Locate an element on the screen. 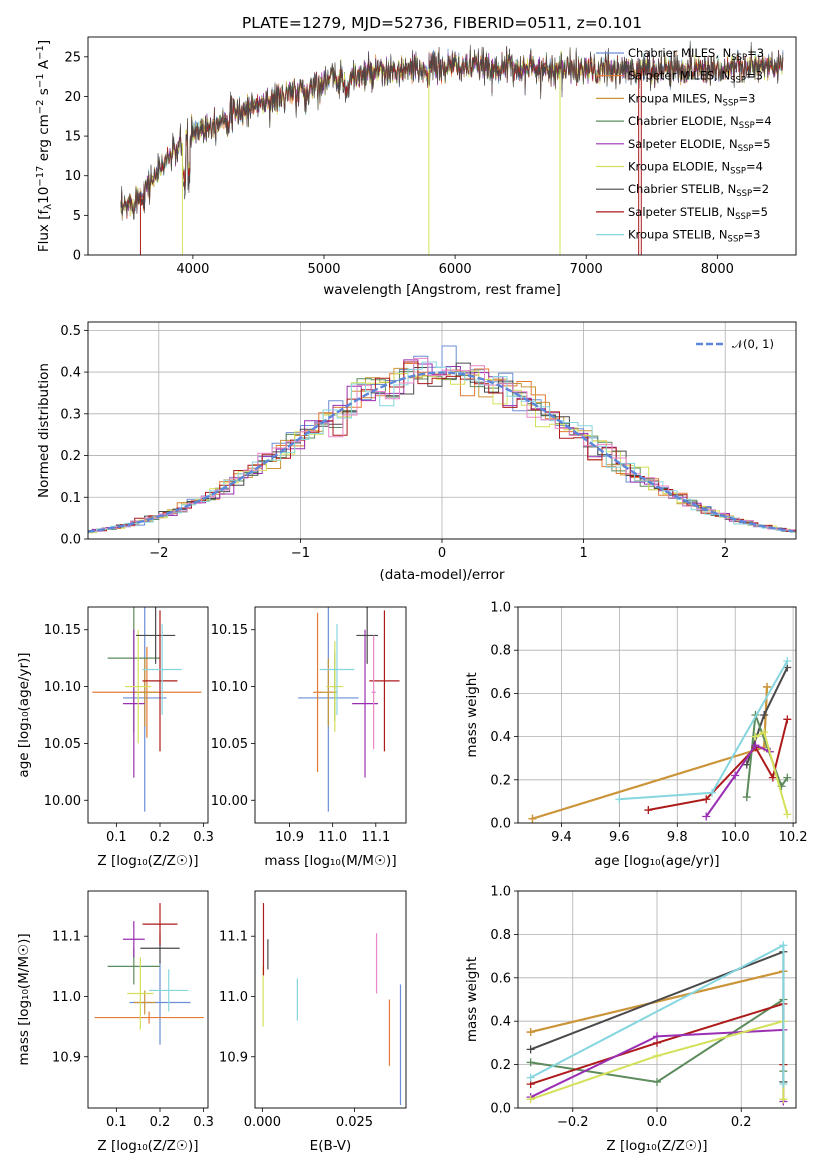 This screenshot has height=1170, width=819. mass_vs_ebv-errorbars is located at coordinates (332, 1004).